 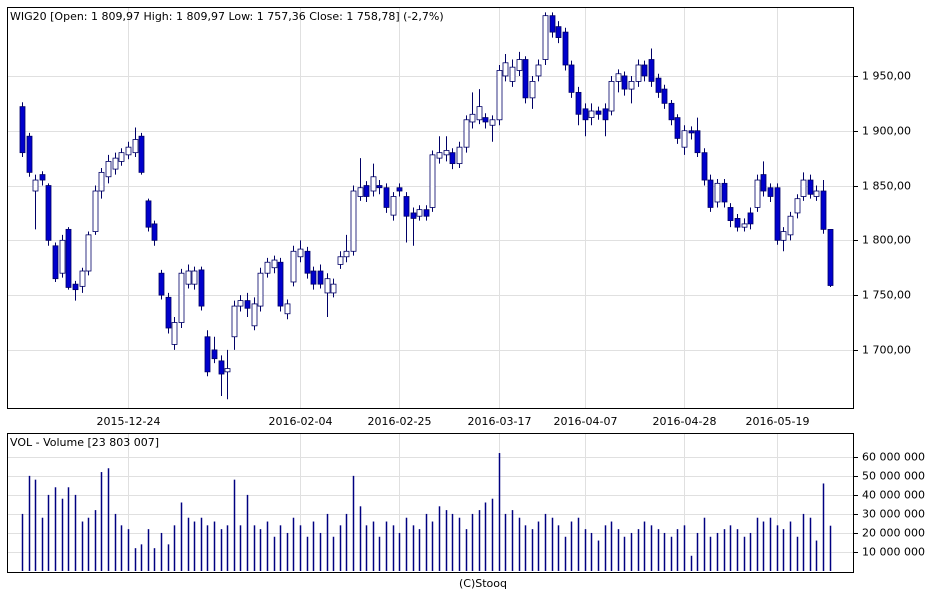 I want to click on x-tick-label: 2015-12-24, so click(x=129, y=421).